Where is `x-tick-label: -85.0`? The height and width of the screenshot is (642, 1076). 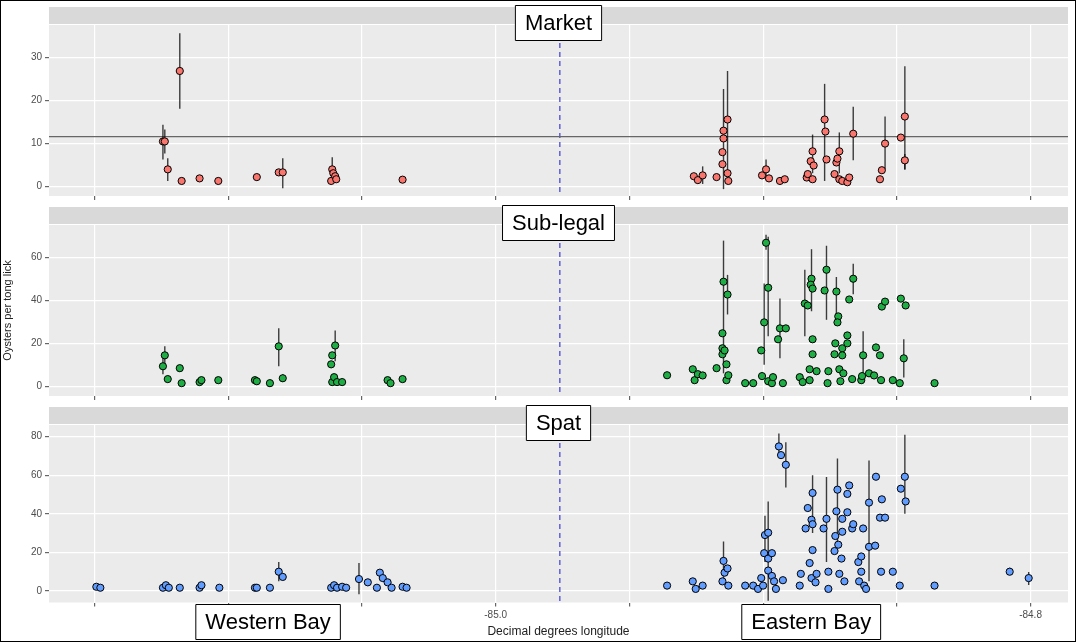 x-tick-label: -85.0 is located at coordinates (496, 615).